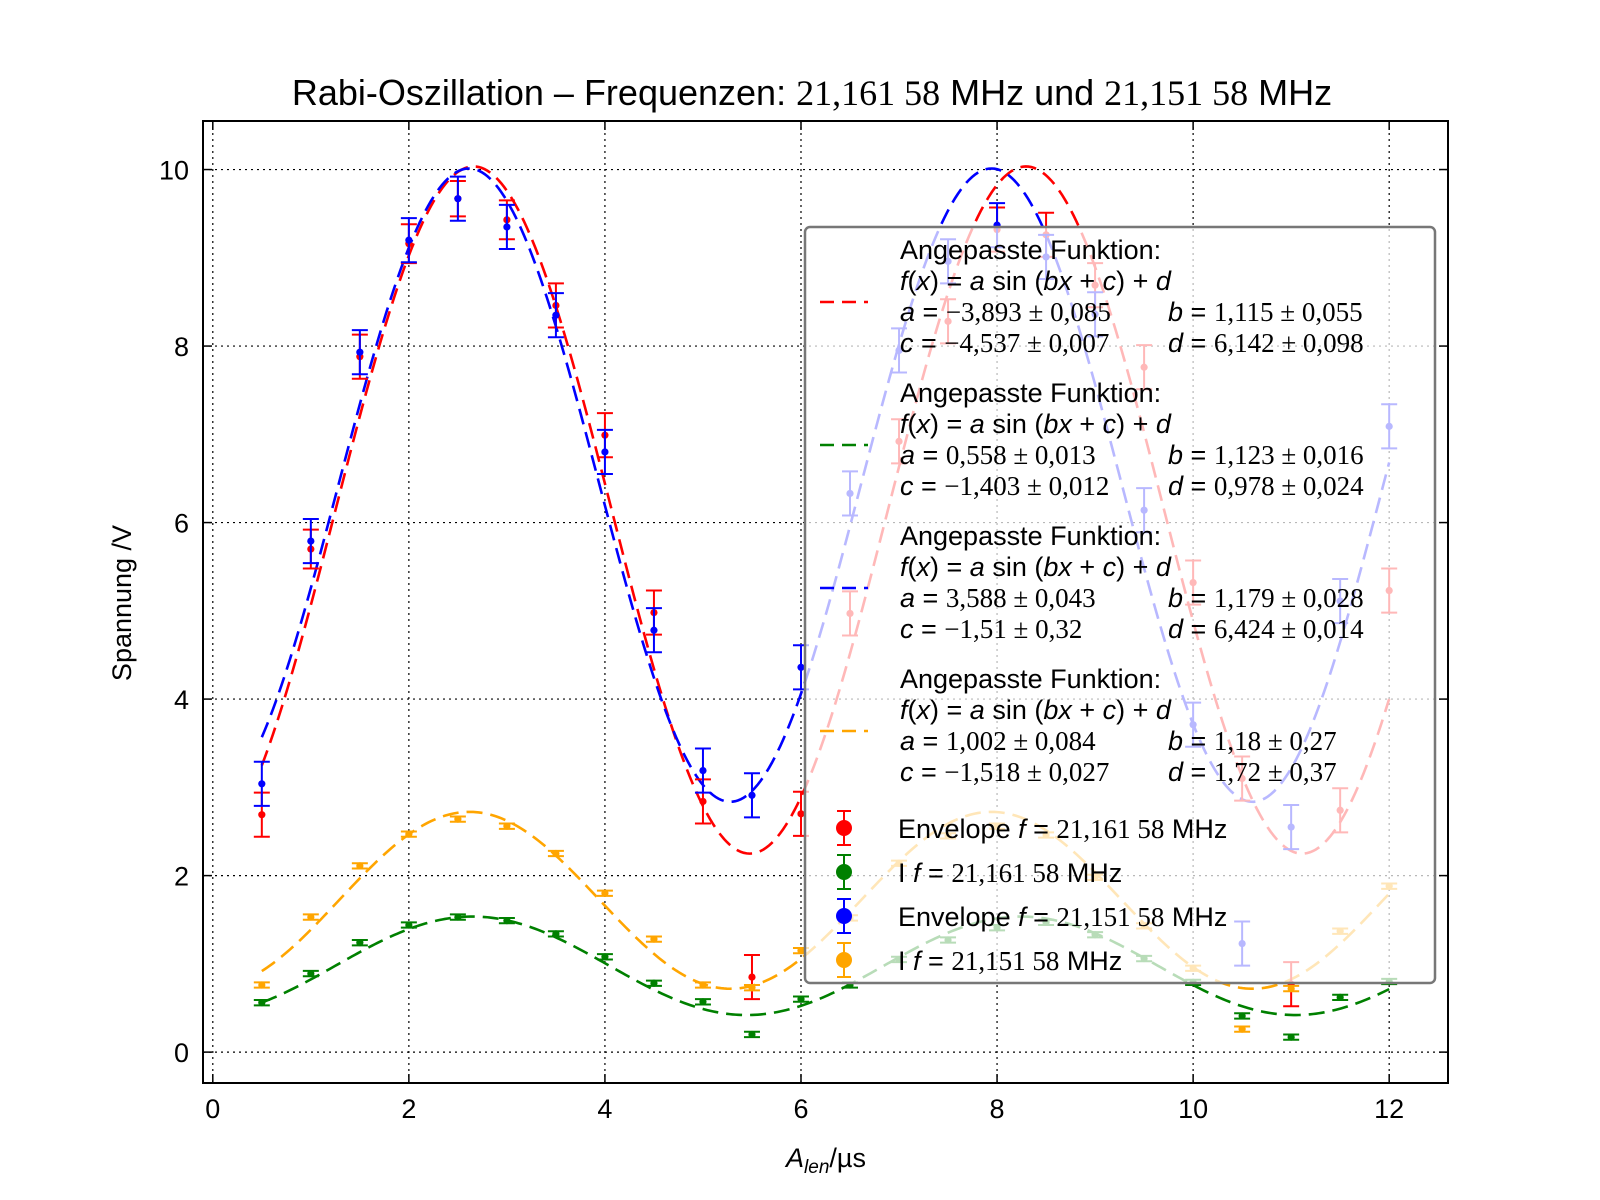  What do you see at coordinates (1275, 772) in the screenshot?
I see `param-d-value: 1,72 ± 0,37` at bounding box center [1275, 772].